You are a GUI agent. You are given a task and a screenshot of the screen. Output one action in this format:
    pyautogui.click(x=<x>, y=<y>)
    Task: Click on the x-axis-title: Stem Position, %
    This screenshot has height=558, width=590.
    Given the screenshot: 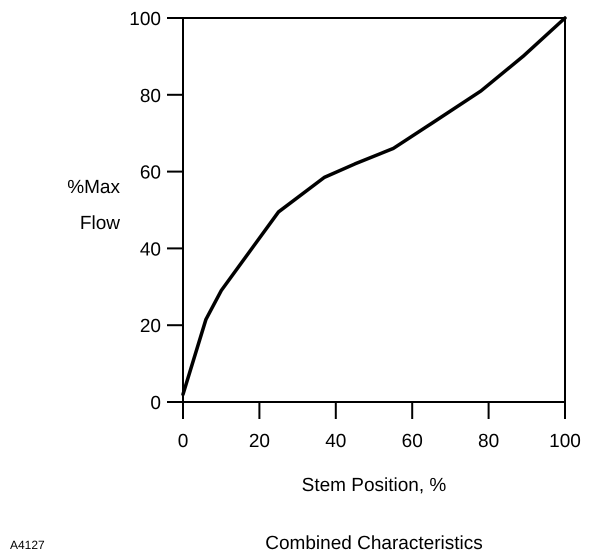 What is the action you would take?
    pyautogui.click(x=374, y=485)
    